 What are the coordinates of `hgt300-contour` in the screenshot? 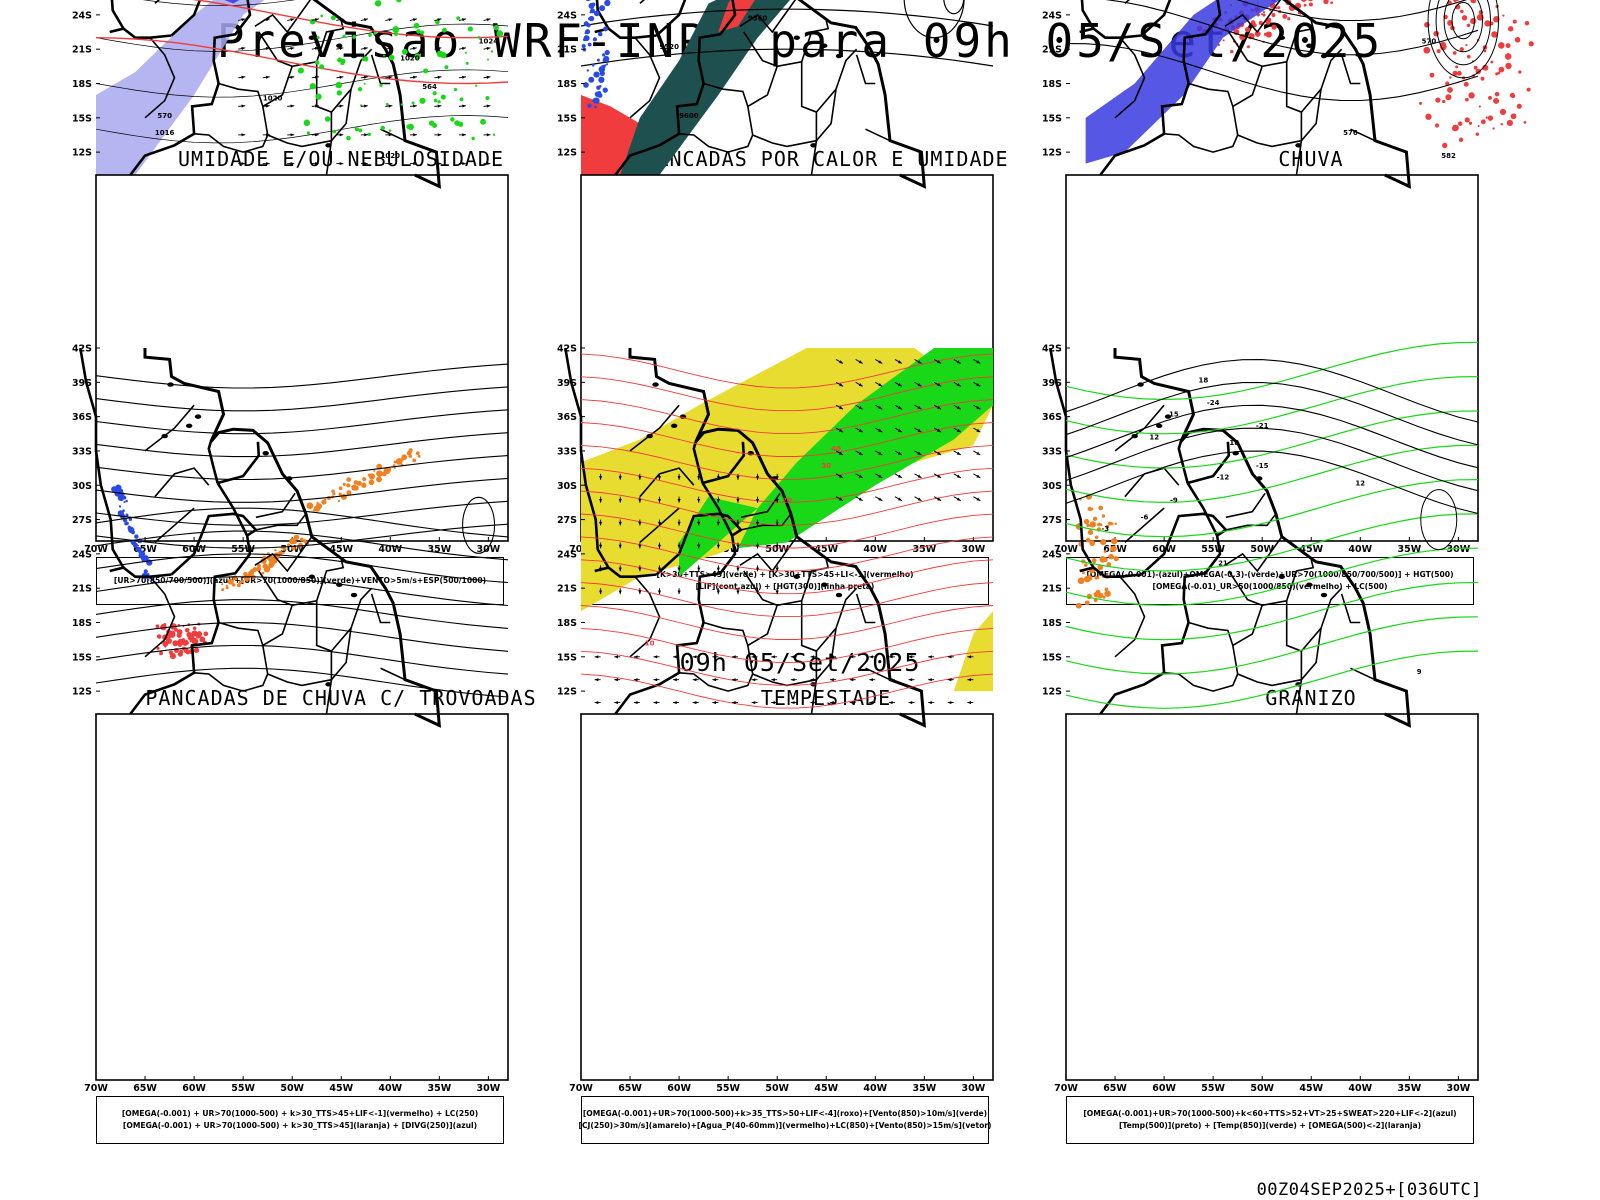 It's located at (787, 57).